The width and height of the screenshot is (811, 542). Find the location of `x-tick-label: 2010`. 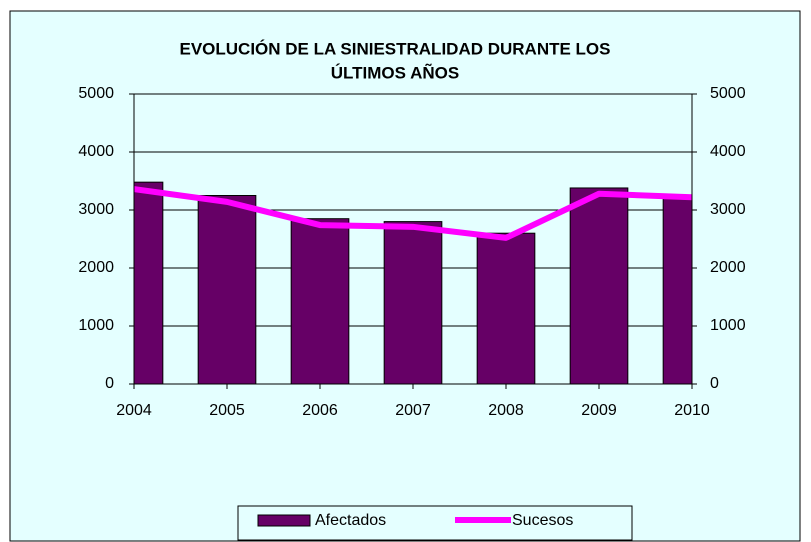

x-tick-label: 2010 is located at coordinates (692, 410).